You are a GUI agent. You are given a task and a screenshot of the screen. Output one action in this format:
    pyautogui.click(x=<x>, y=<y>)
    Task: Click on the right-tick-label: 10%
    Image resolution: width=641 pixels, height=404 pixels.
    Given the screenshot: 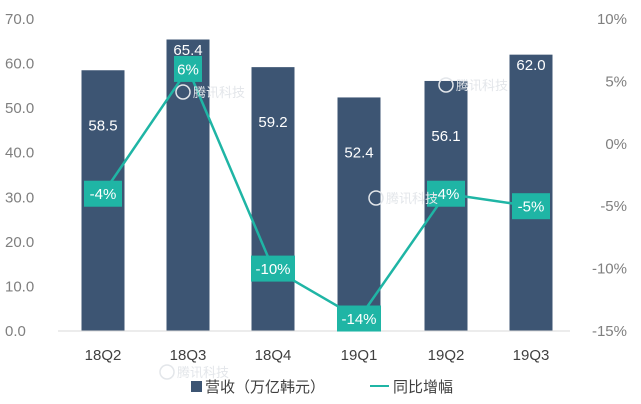 What is the action you would take?
    pyautogui.click(x=612, y=19)
    